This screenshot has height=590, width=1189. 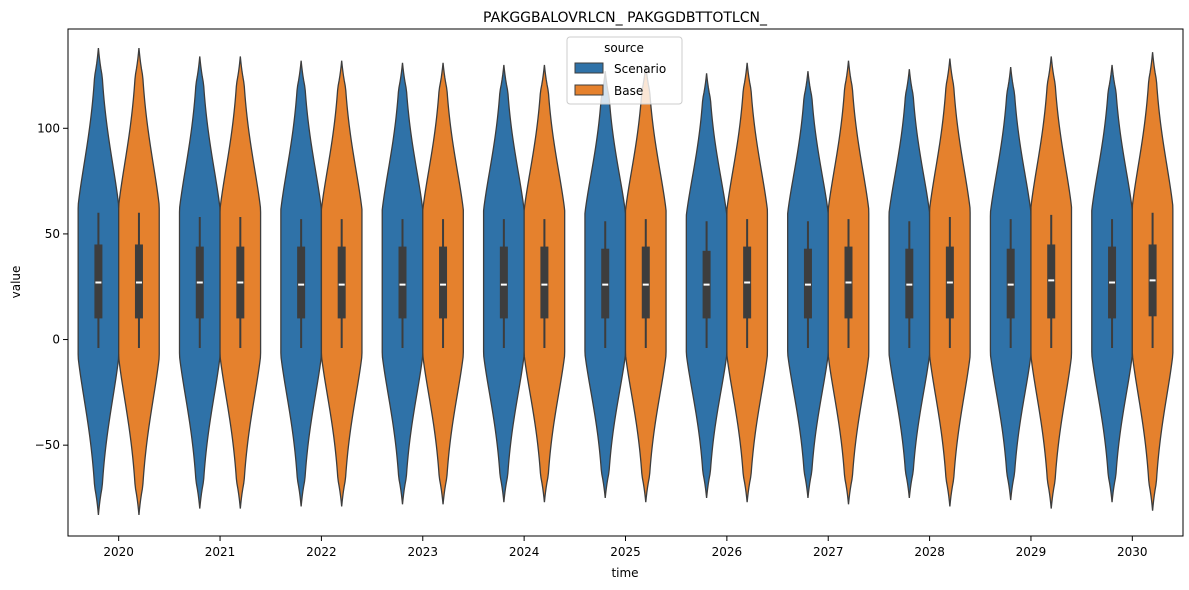 What do you see at coordinates (929, 552) in the screenshot?
I see `x-tick-label: 2028` at bounding box center [929, 552].